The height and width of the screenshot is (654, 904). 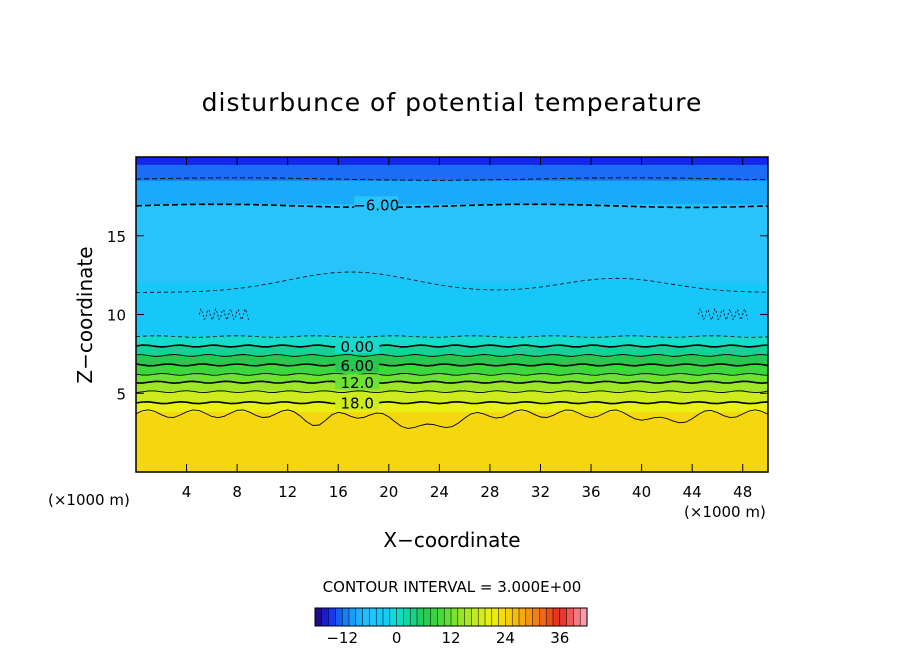 I want to click on colorbar-tick-label: 24, so click(x=505, y=638).